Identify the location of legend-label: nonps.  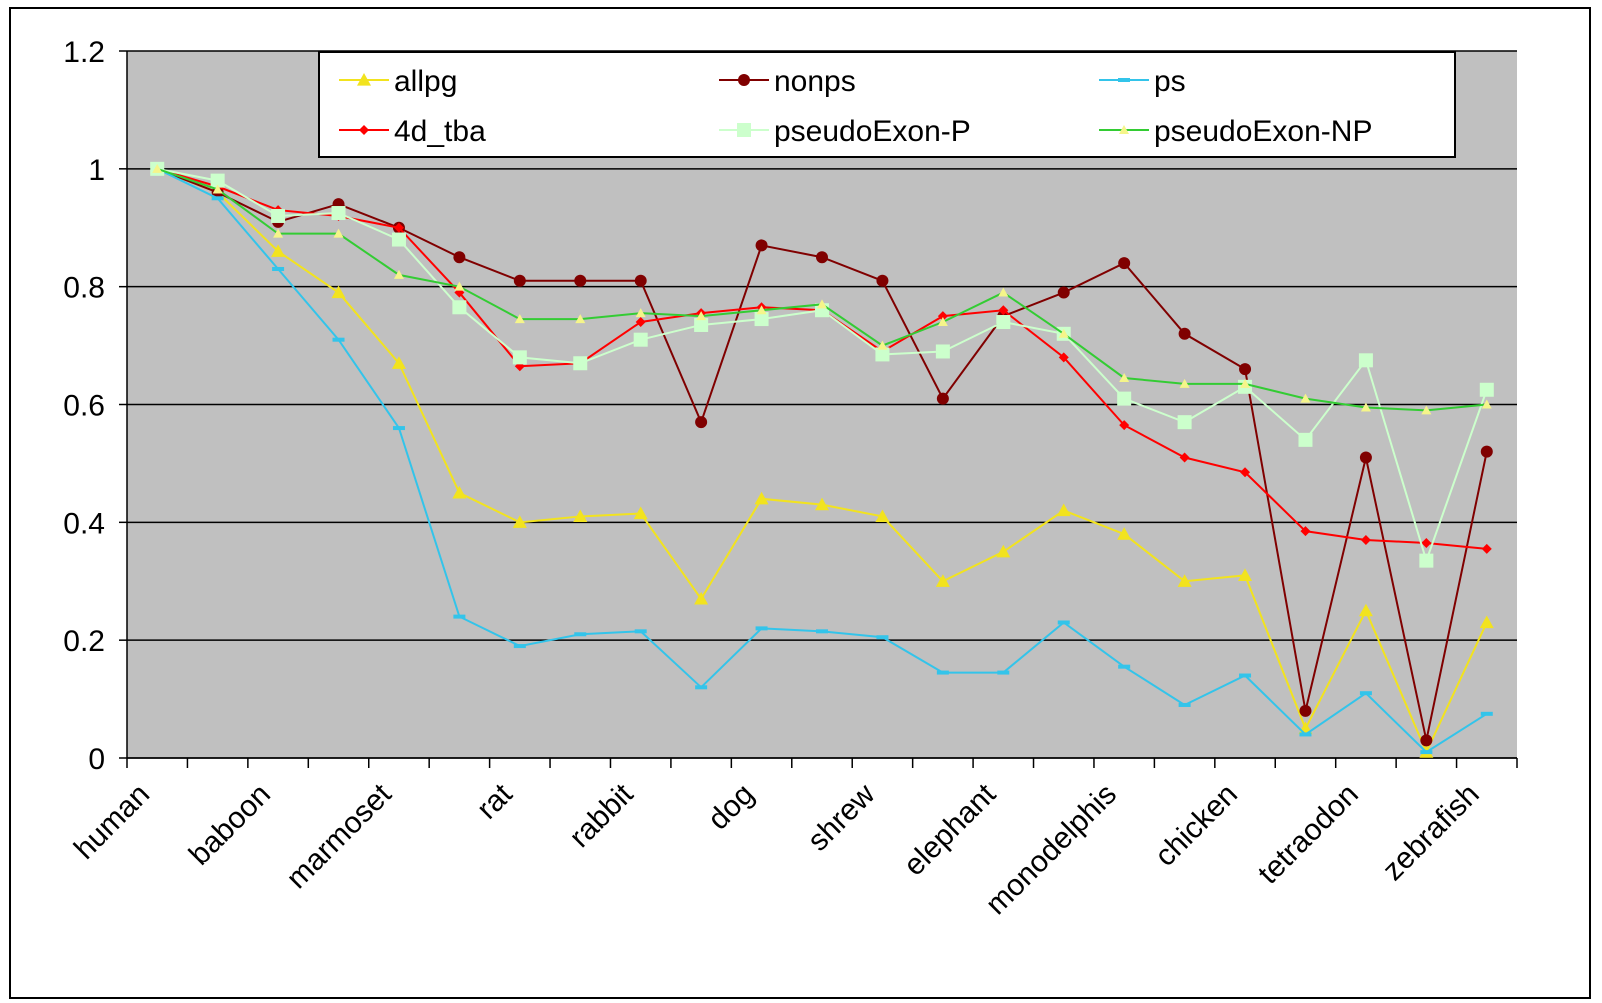
(815, 81).